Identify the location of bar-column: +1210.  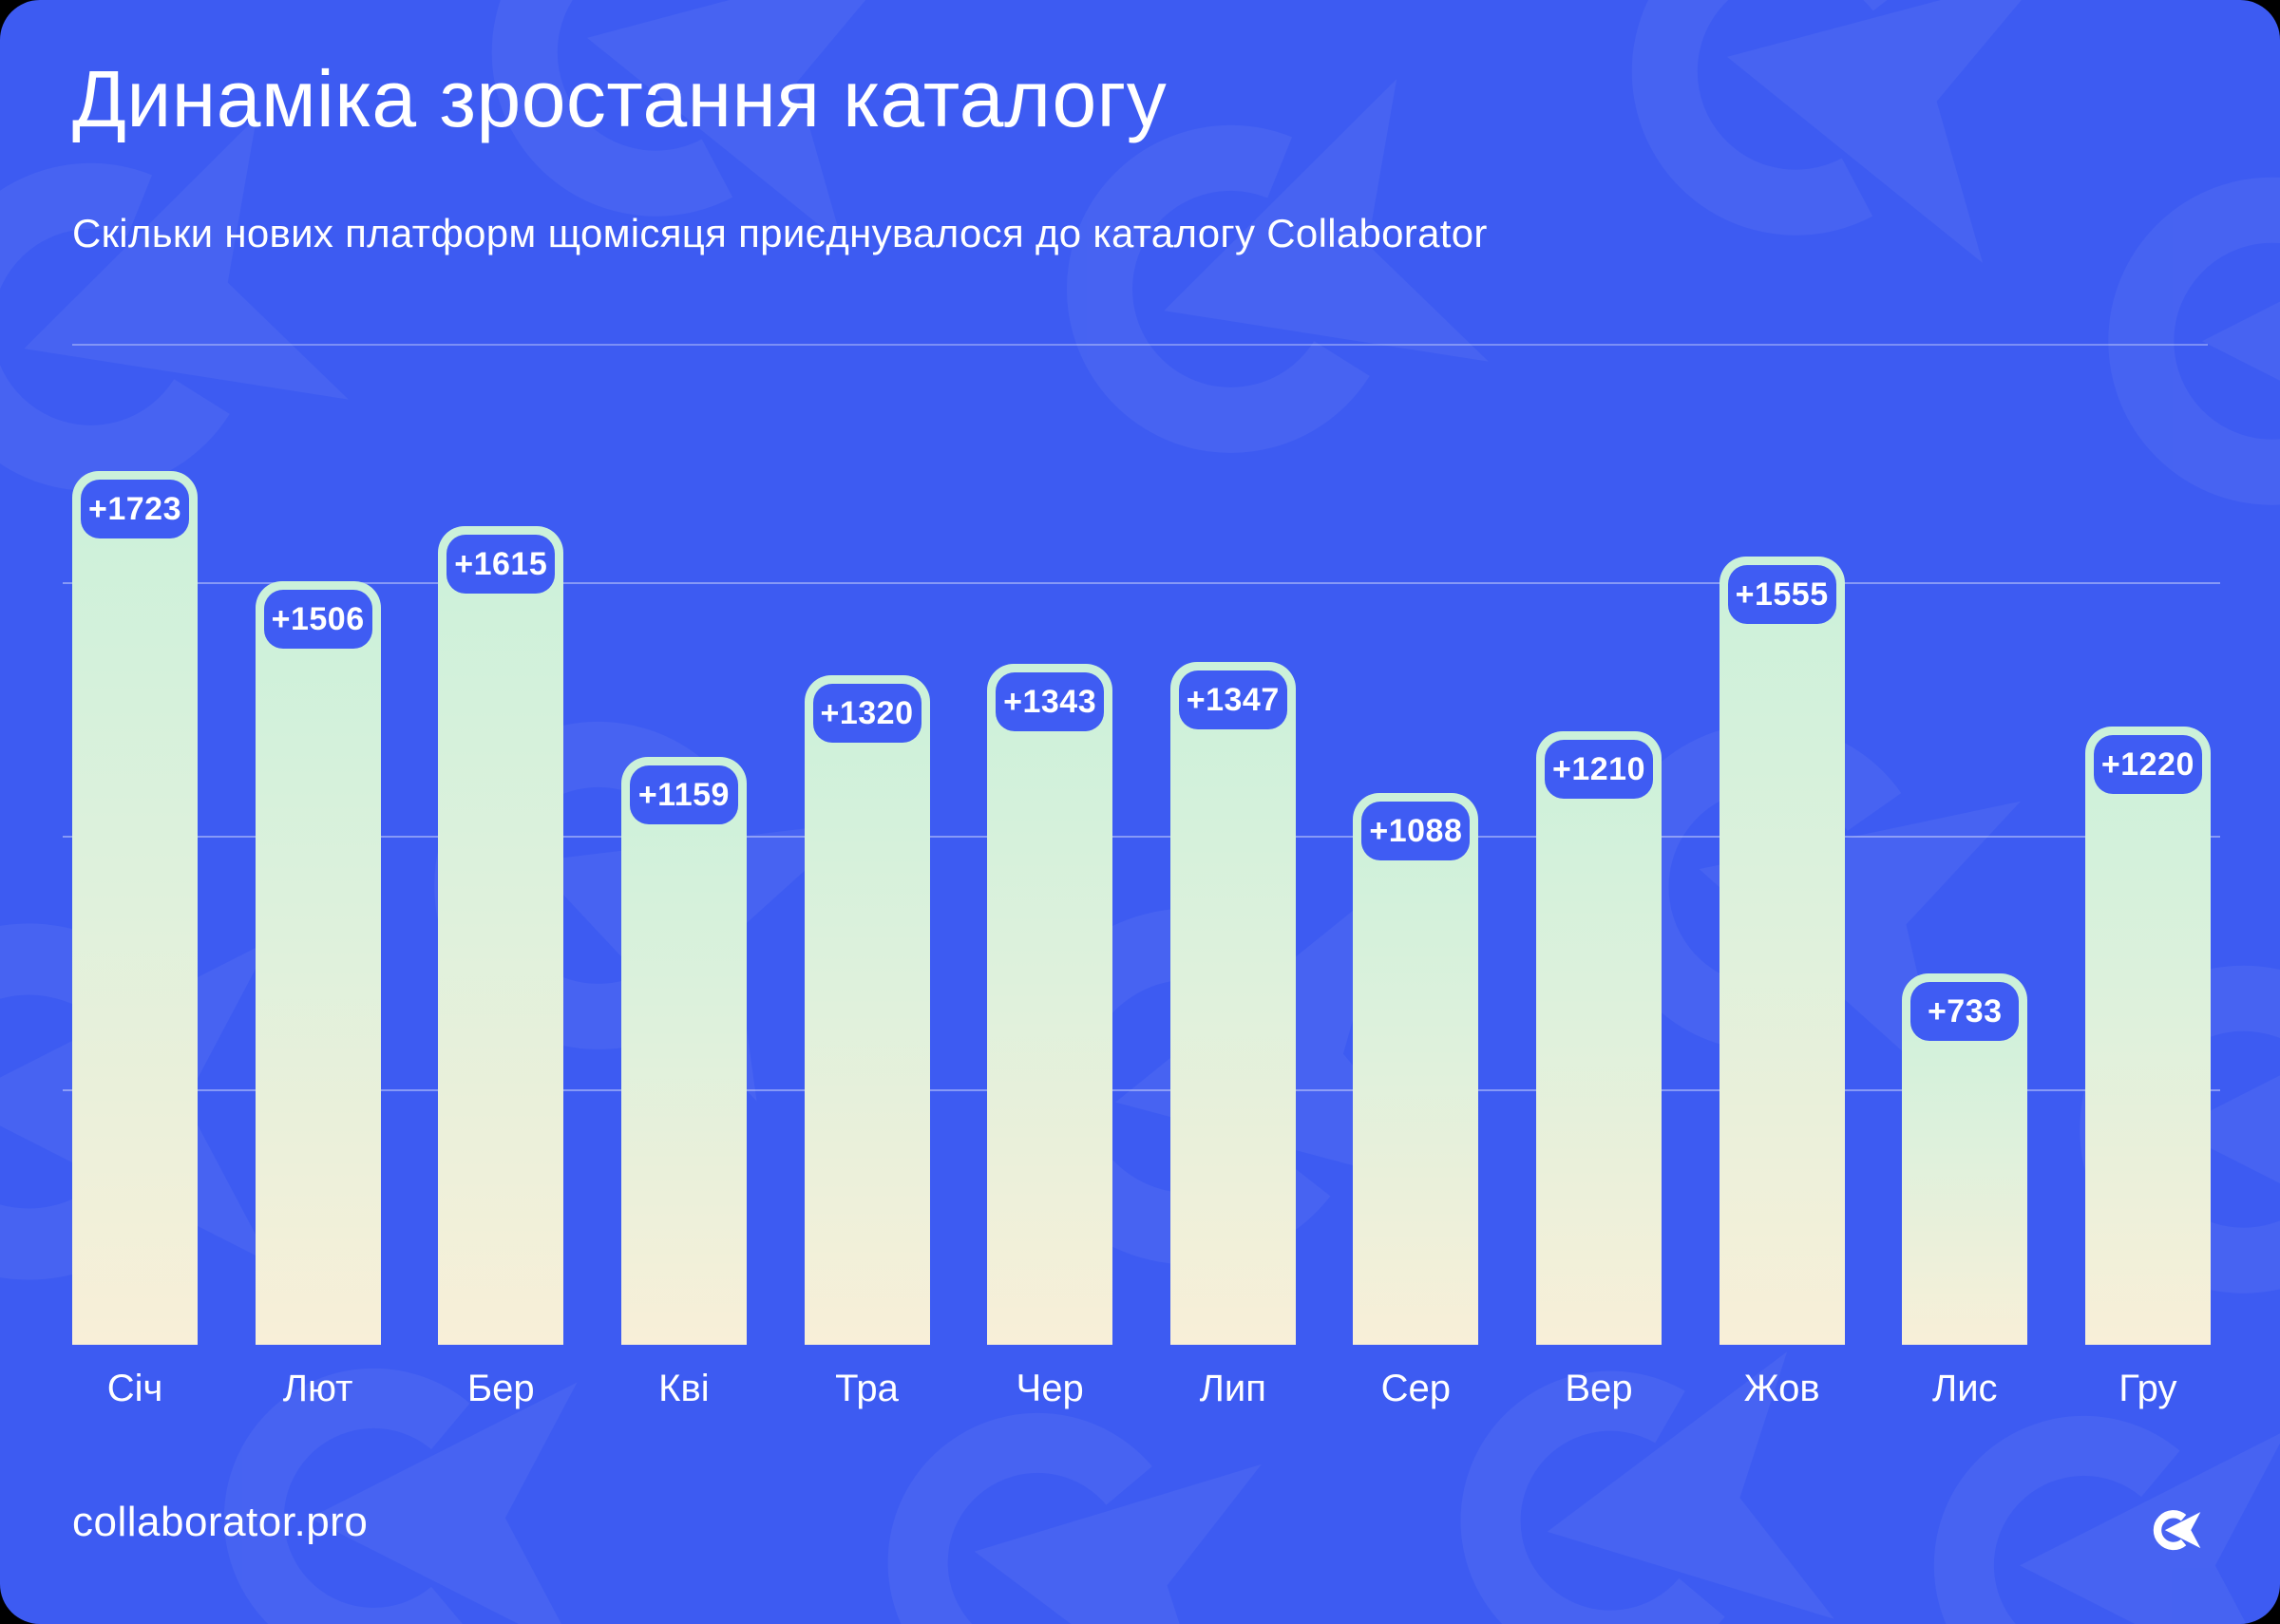
(1599, 872).